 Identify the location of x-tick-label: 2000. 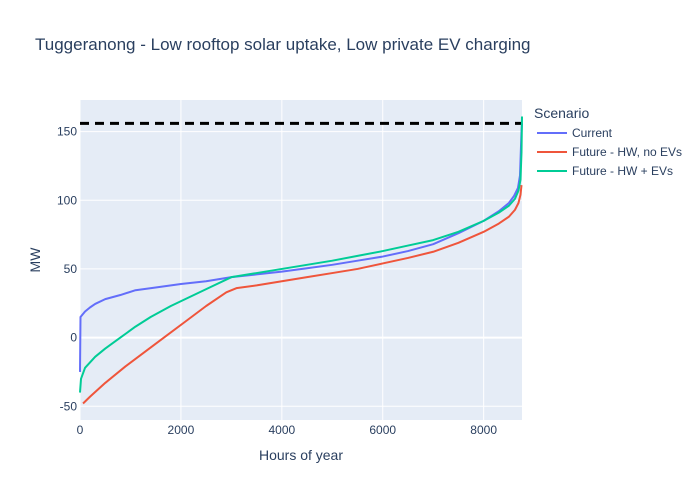
(181, 430).